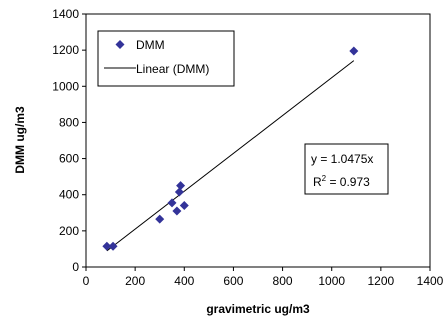 The image size is (448, 324). I want to click on x-tick-label: 400, so click(184, 281).